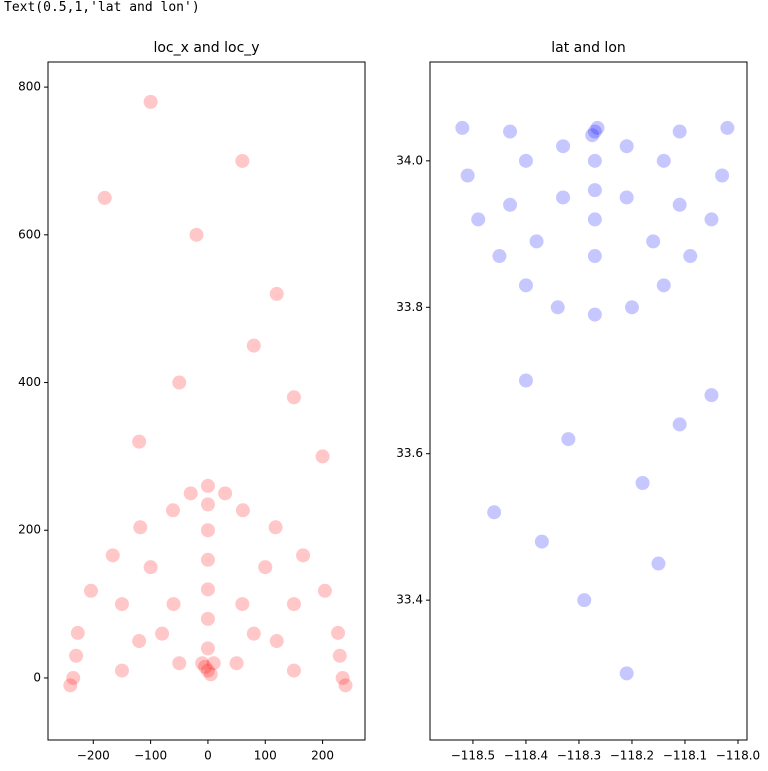 The image size is (768, 771). Describe the element at coordinates (409, 307) in the screenshot. I see `y-tick-label: 33.8` at that location.